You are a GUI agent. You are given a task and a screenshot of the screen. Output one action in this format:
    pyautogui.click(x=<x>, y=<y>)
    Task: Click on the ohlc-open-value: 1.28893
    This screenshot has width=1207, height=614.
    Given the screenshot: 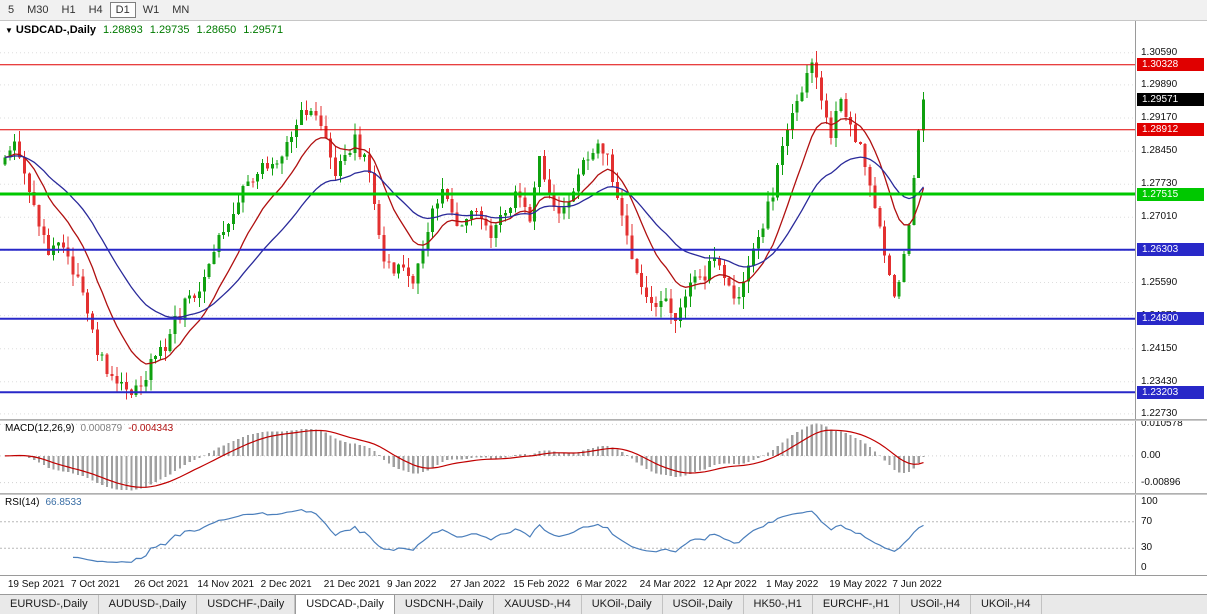 What is the action you would take?
    pyautogui.click(x=123, y=30)
    